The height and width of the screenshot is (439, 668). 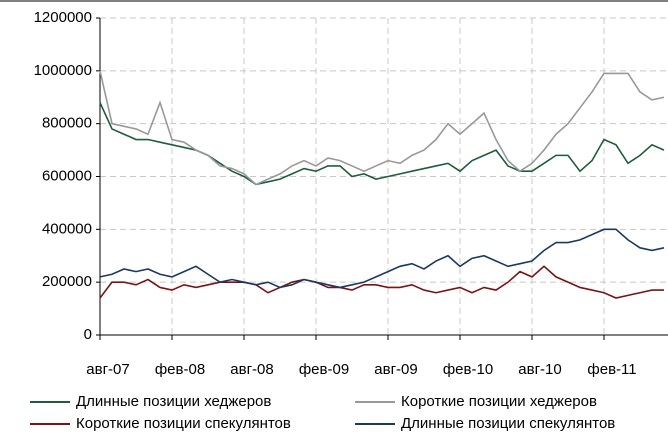 I want to click on x-tick-label: фев-09, so click(x=324, y=369).